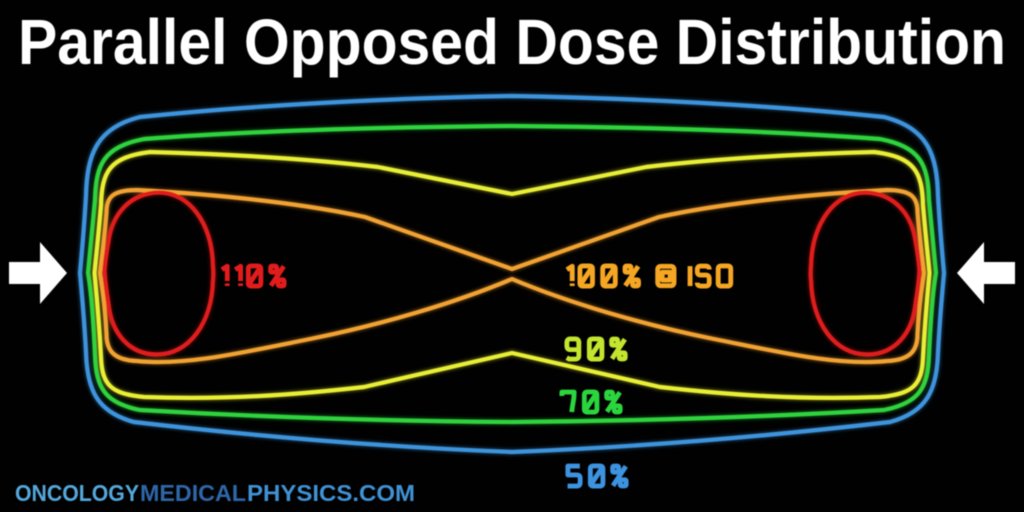 The image size is (1024, 512). I want to click on svg-text: PHYSICS.COM, so click(331, 493).